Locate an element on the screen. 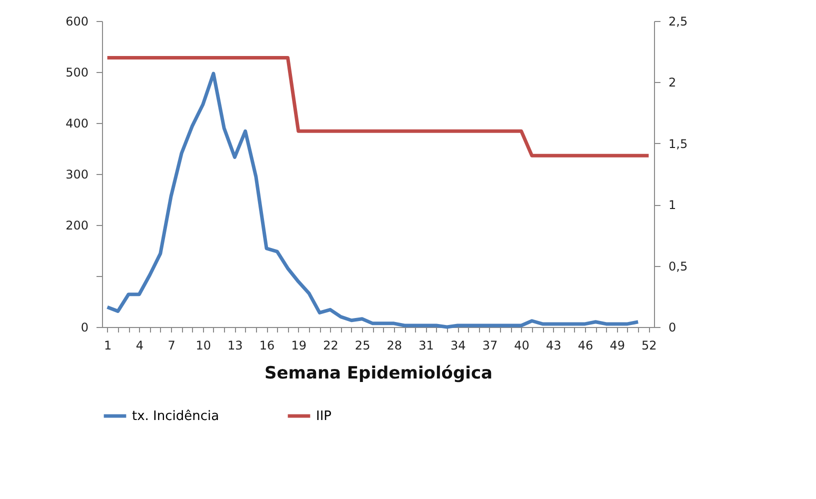 This screenshot has width=816, height=499. legend-label: IIP is located at coordinates (324, 416).